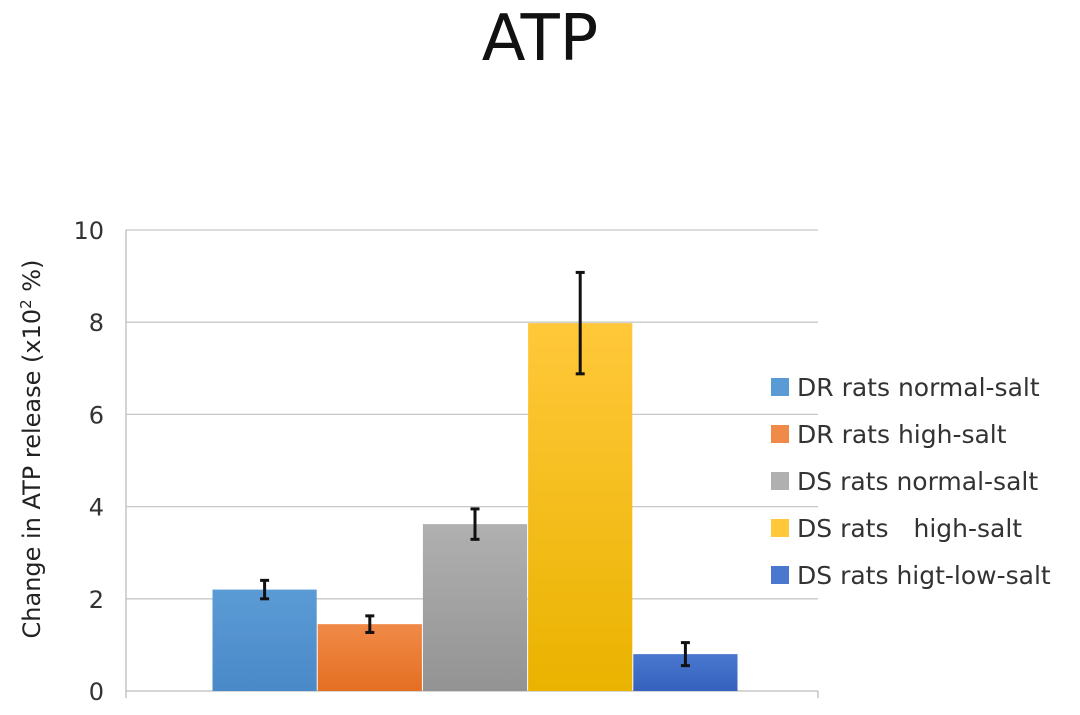 Image resolution: width=1080 pixels, height=715 pixels. Describe the element at coordinates (917, 481) in the screenshot. I see `legend-label: DS rats normal-salt` at that location.